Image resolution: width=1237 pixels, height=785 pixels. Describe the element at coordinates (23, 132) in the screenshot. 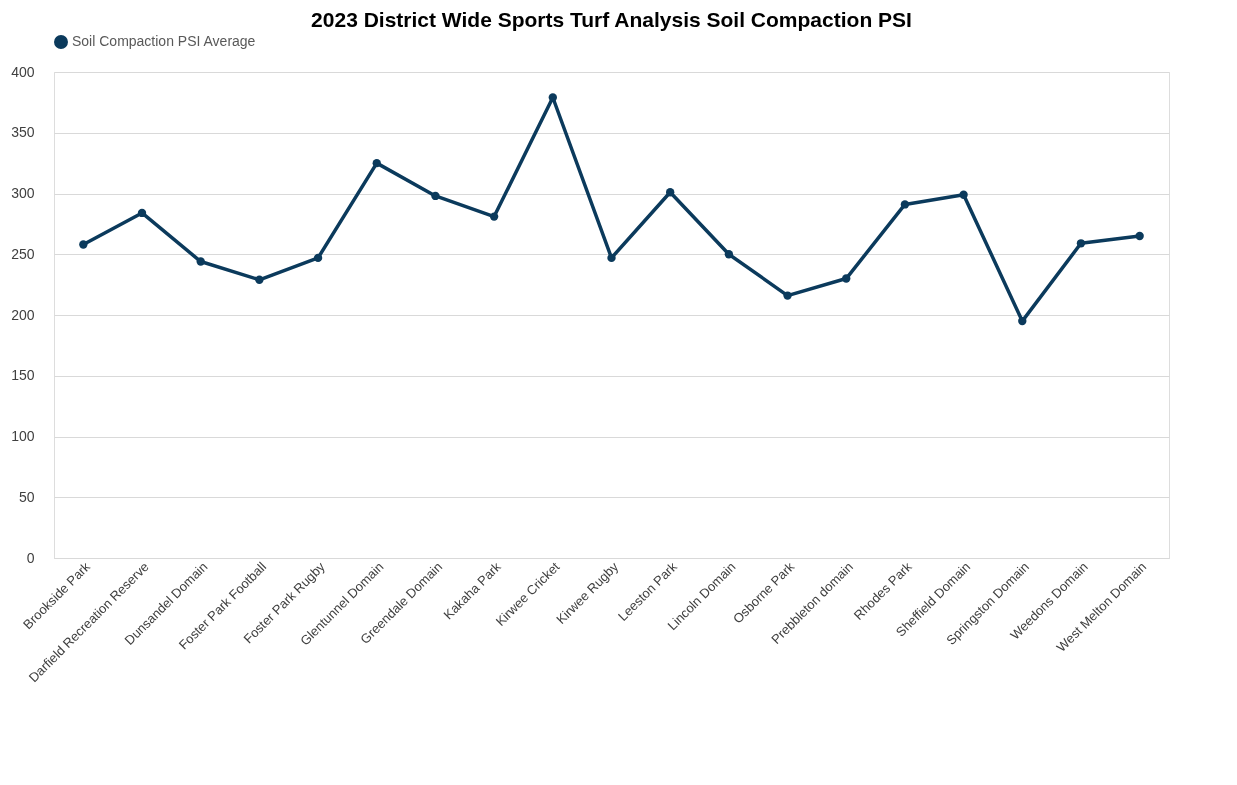

I see `y-tick-label: 350` at that location.